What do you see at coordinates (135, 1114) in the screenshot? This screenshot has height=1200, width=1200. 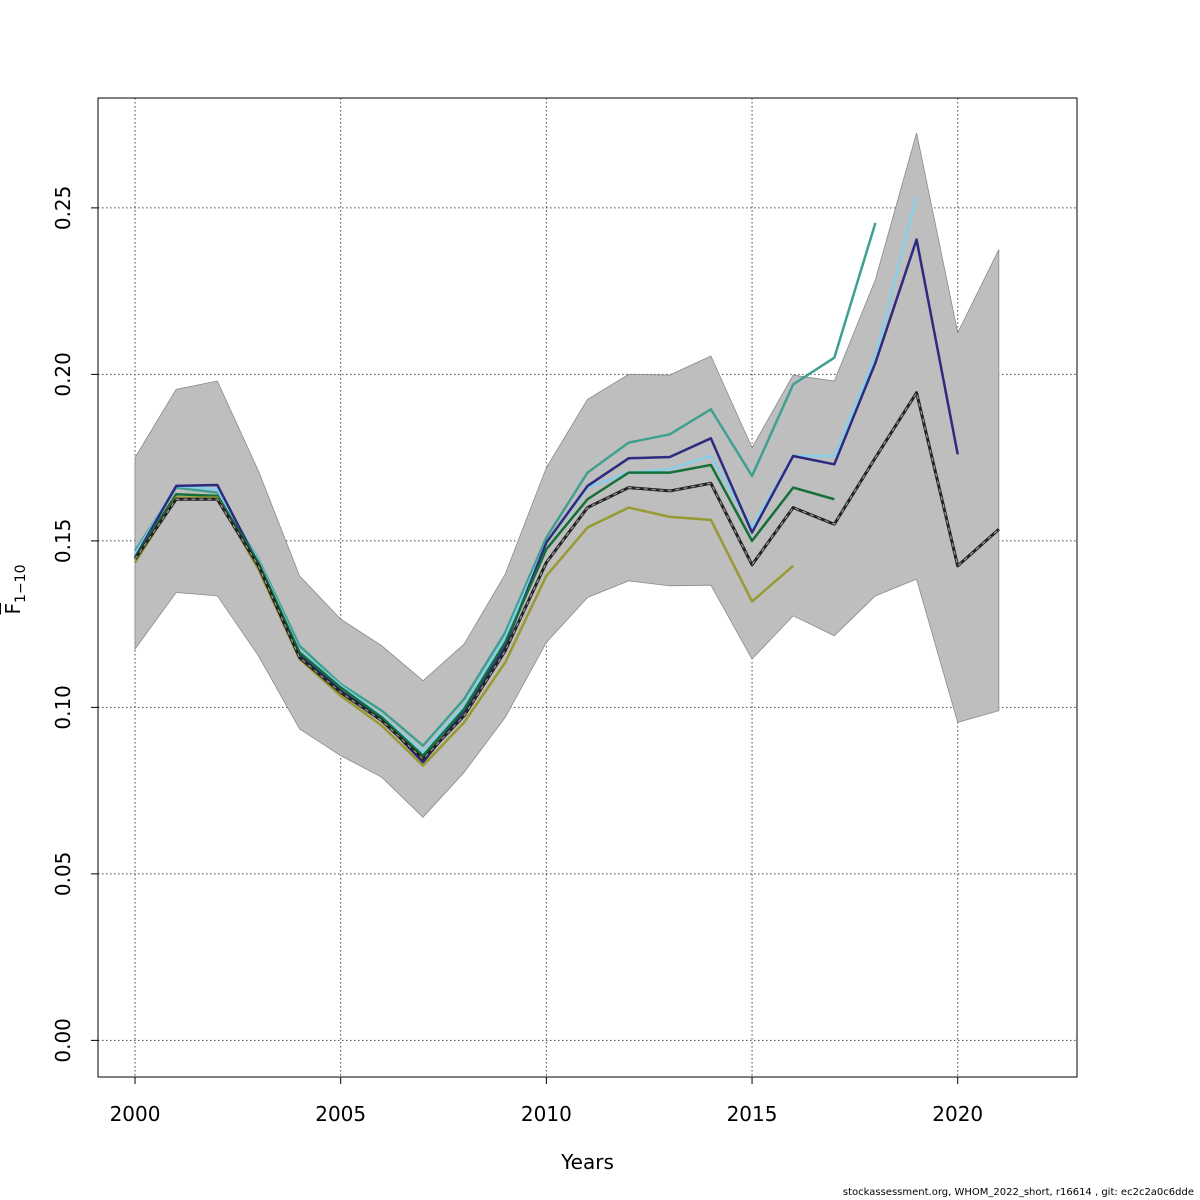 I see `x-tick-label: 2000` at bounding box center [135, 1114].